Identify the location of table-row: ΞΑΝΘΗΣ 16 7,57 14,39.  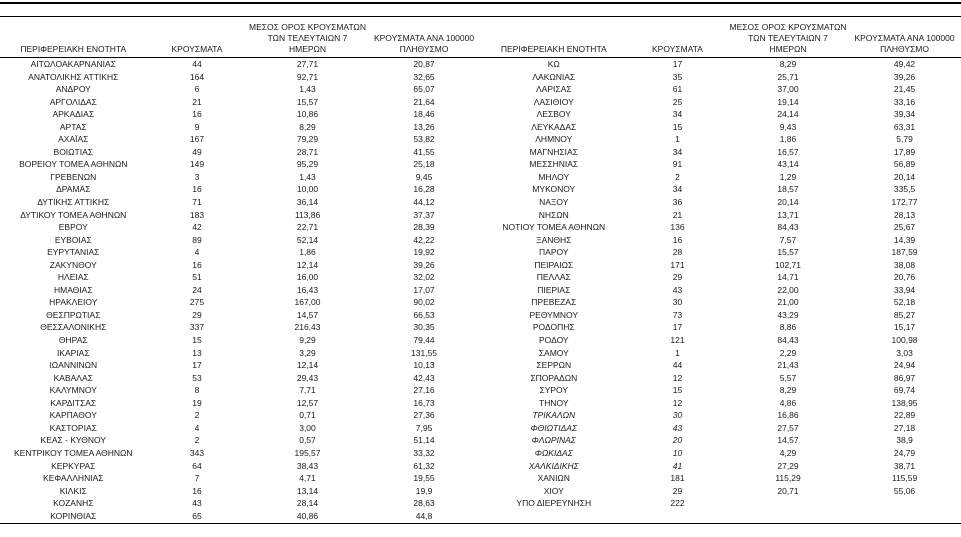
(721, 240).